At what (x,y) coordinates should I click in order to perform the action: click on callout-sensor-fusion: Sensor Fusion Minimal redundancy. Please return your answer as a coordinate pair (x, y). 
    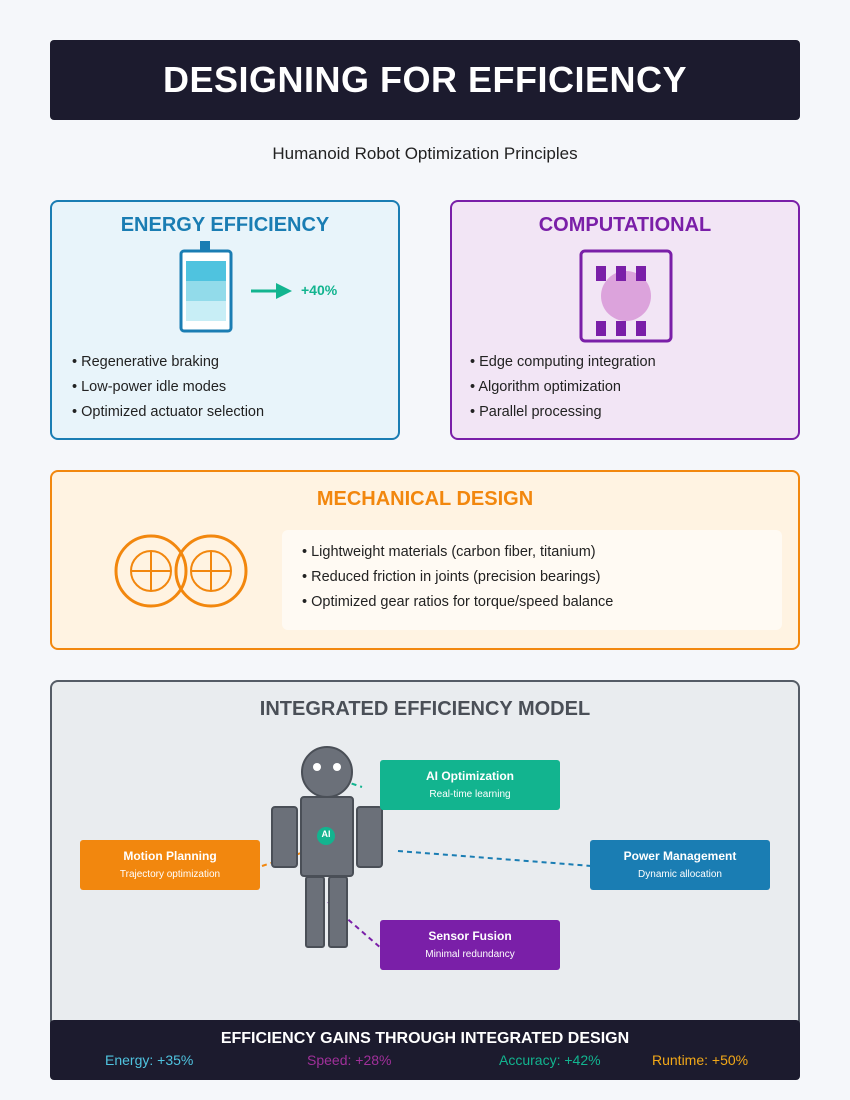
    Looking at the image, I should click on (470, 945).